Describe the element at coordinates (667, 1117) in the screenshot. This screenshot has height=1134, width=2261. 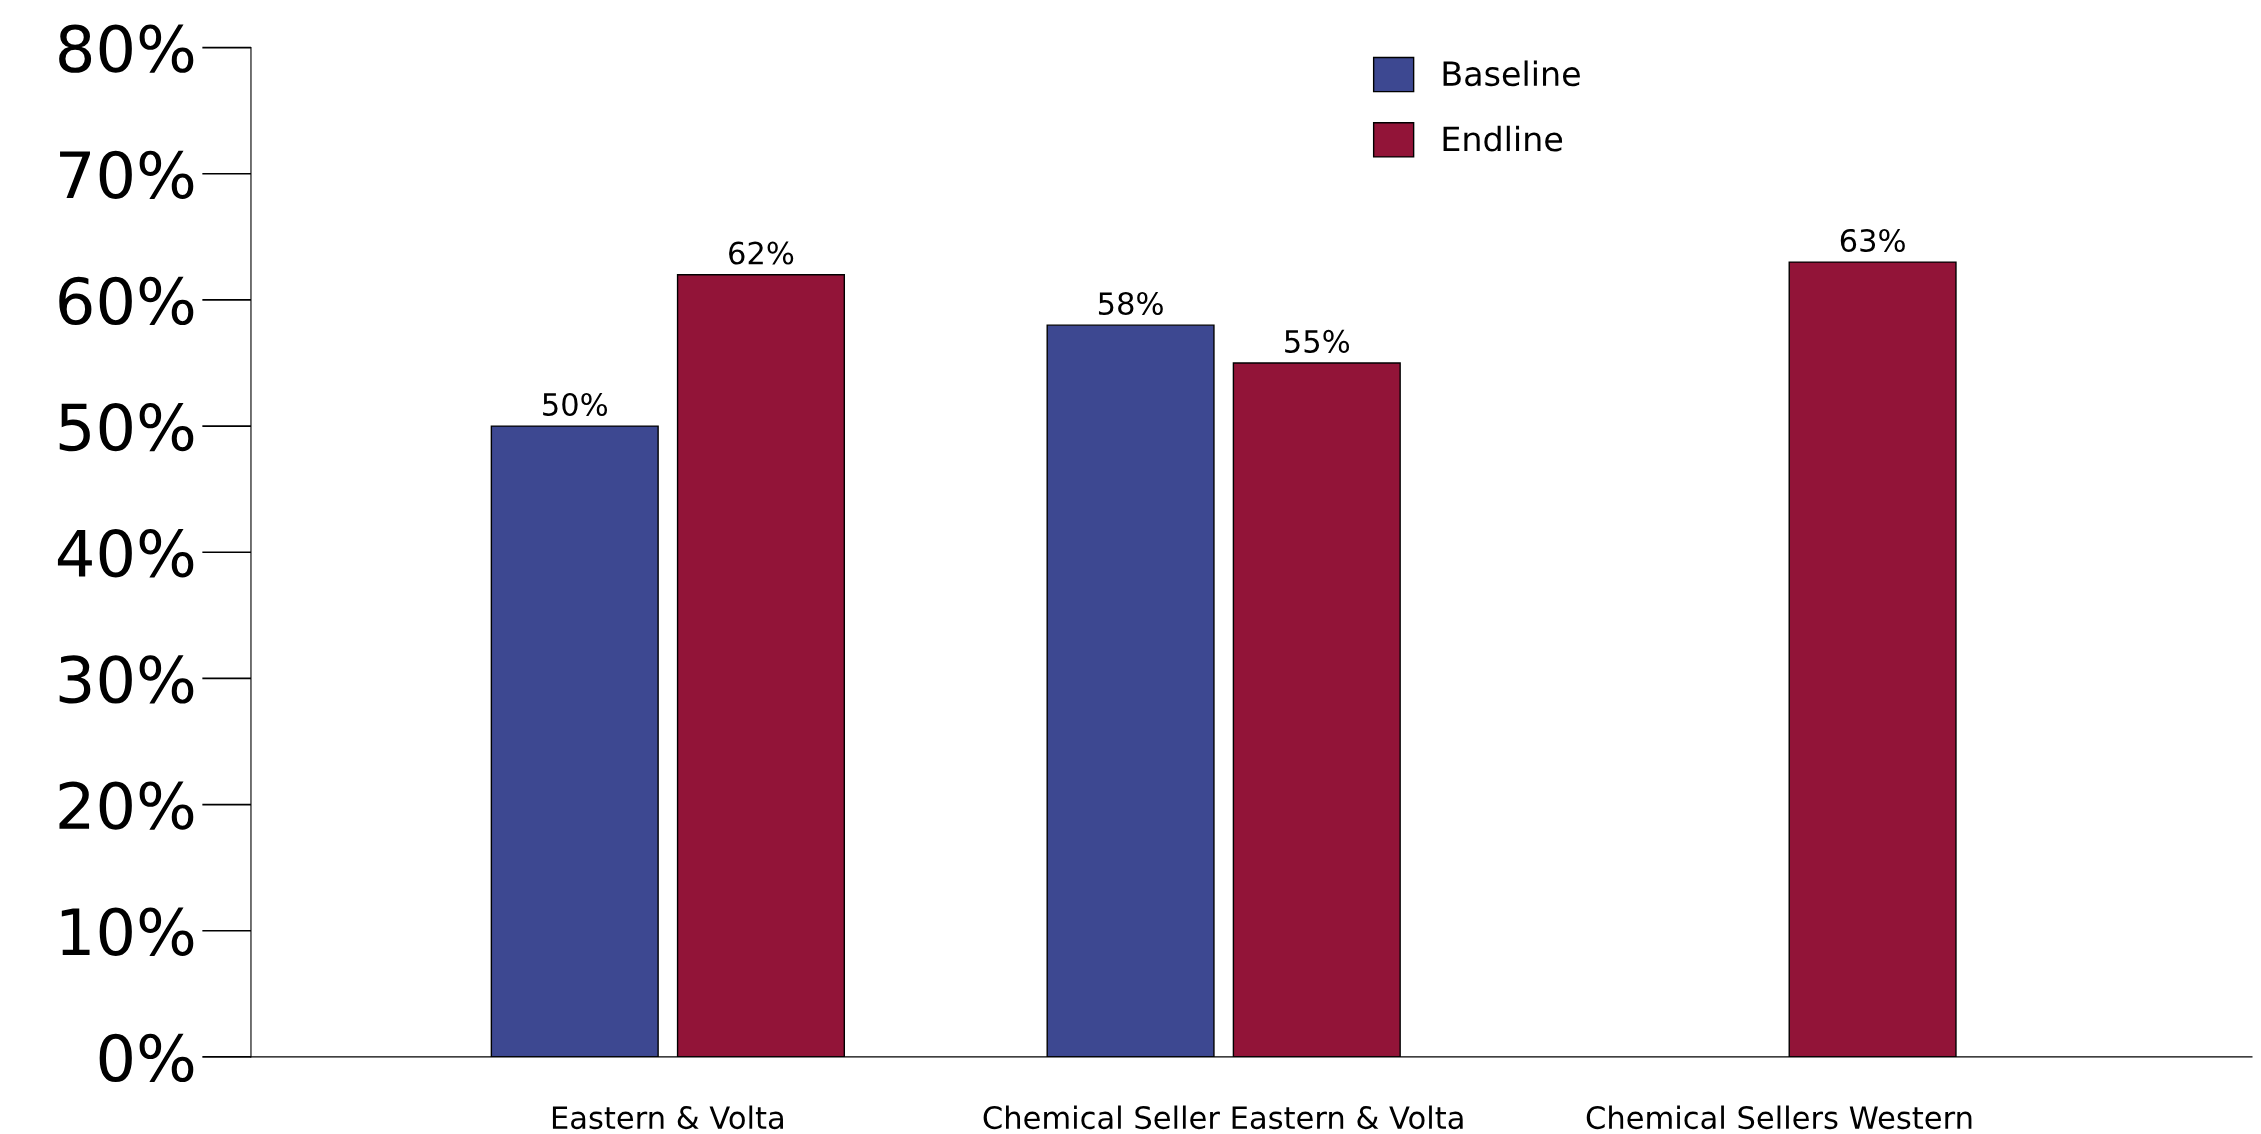
I see `x-tick-label: Eastern & Volta` at that location.